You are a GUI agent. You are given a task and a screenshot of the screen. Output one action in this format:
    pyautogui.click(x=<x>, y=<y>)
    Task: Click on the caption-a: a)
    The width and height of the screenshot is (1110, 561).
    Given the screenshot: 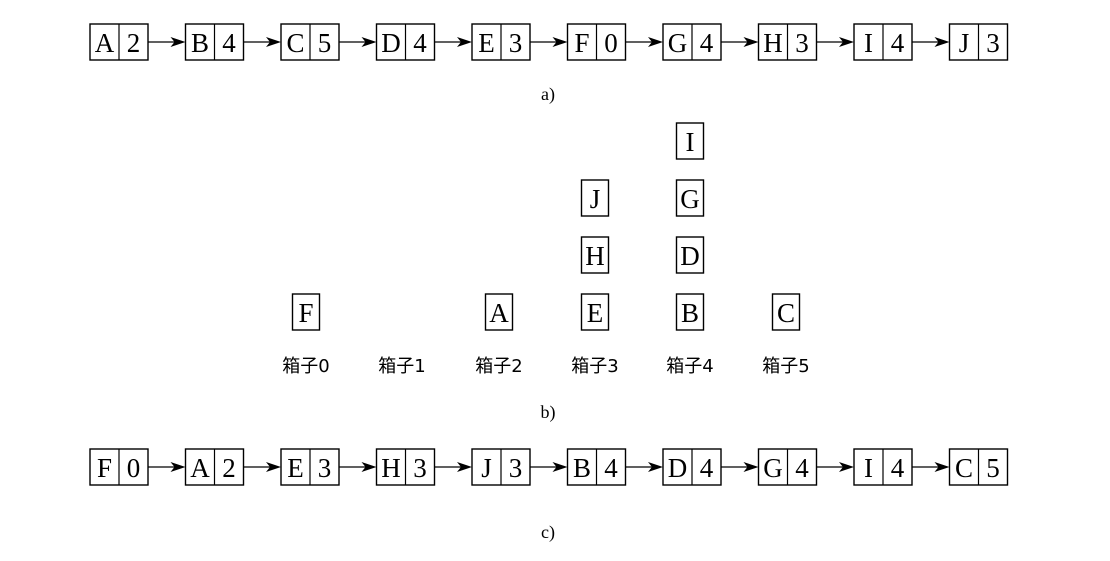 What is the action you would take?
    pyautogui.click(x=548, y=94)
    